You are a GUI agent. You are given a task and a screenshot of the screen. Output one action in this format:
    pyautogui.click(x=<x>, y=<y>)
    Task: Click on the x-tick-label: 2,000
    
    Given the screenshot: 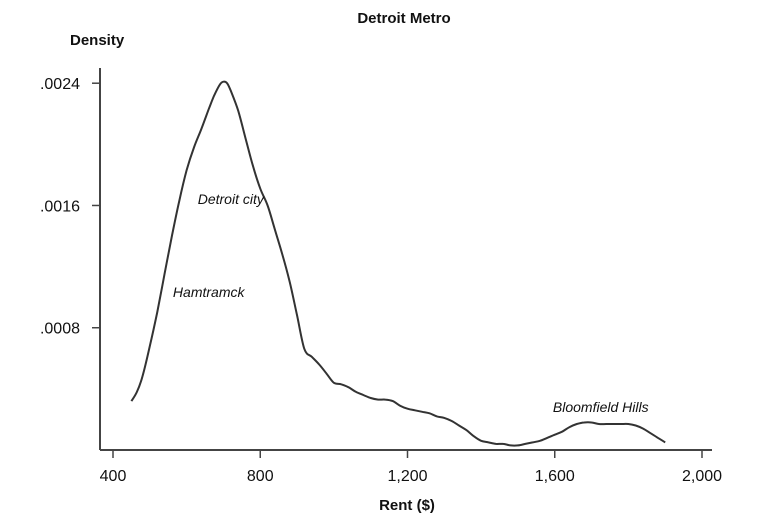 What is the action you would take?
    pyautogui.click(x=702, y=476)
    